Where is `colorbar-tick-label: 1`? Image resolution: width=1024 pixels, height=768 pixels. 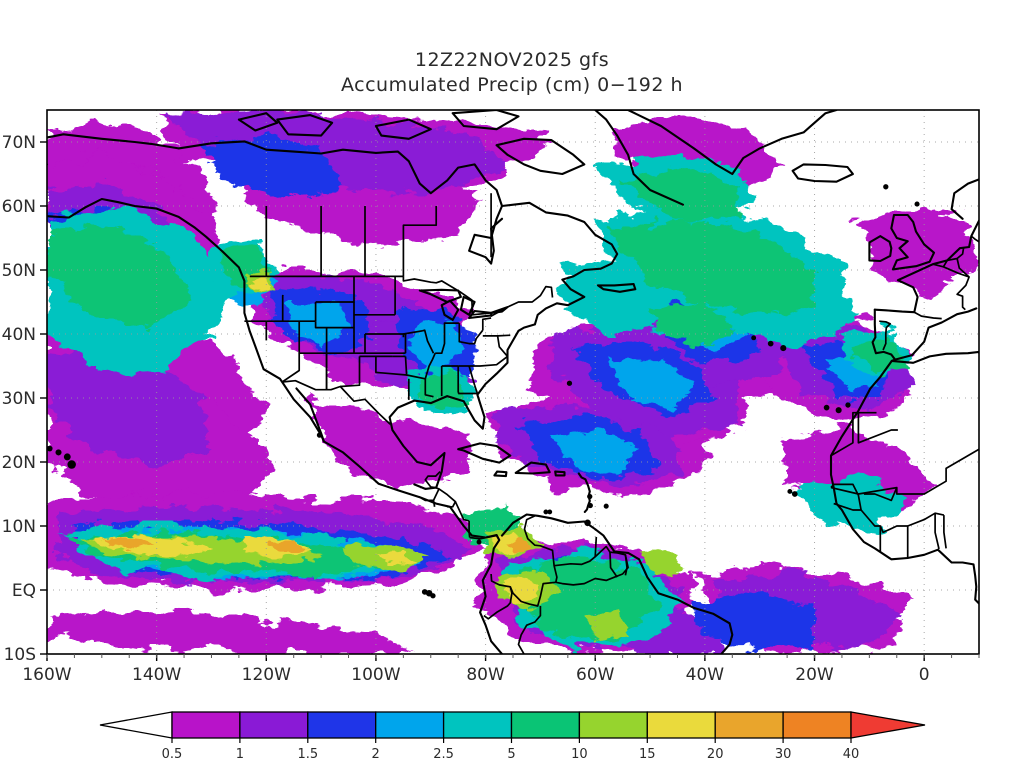
colorbar-tick-label: 1 is located at coordinates (240, 754).